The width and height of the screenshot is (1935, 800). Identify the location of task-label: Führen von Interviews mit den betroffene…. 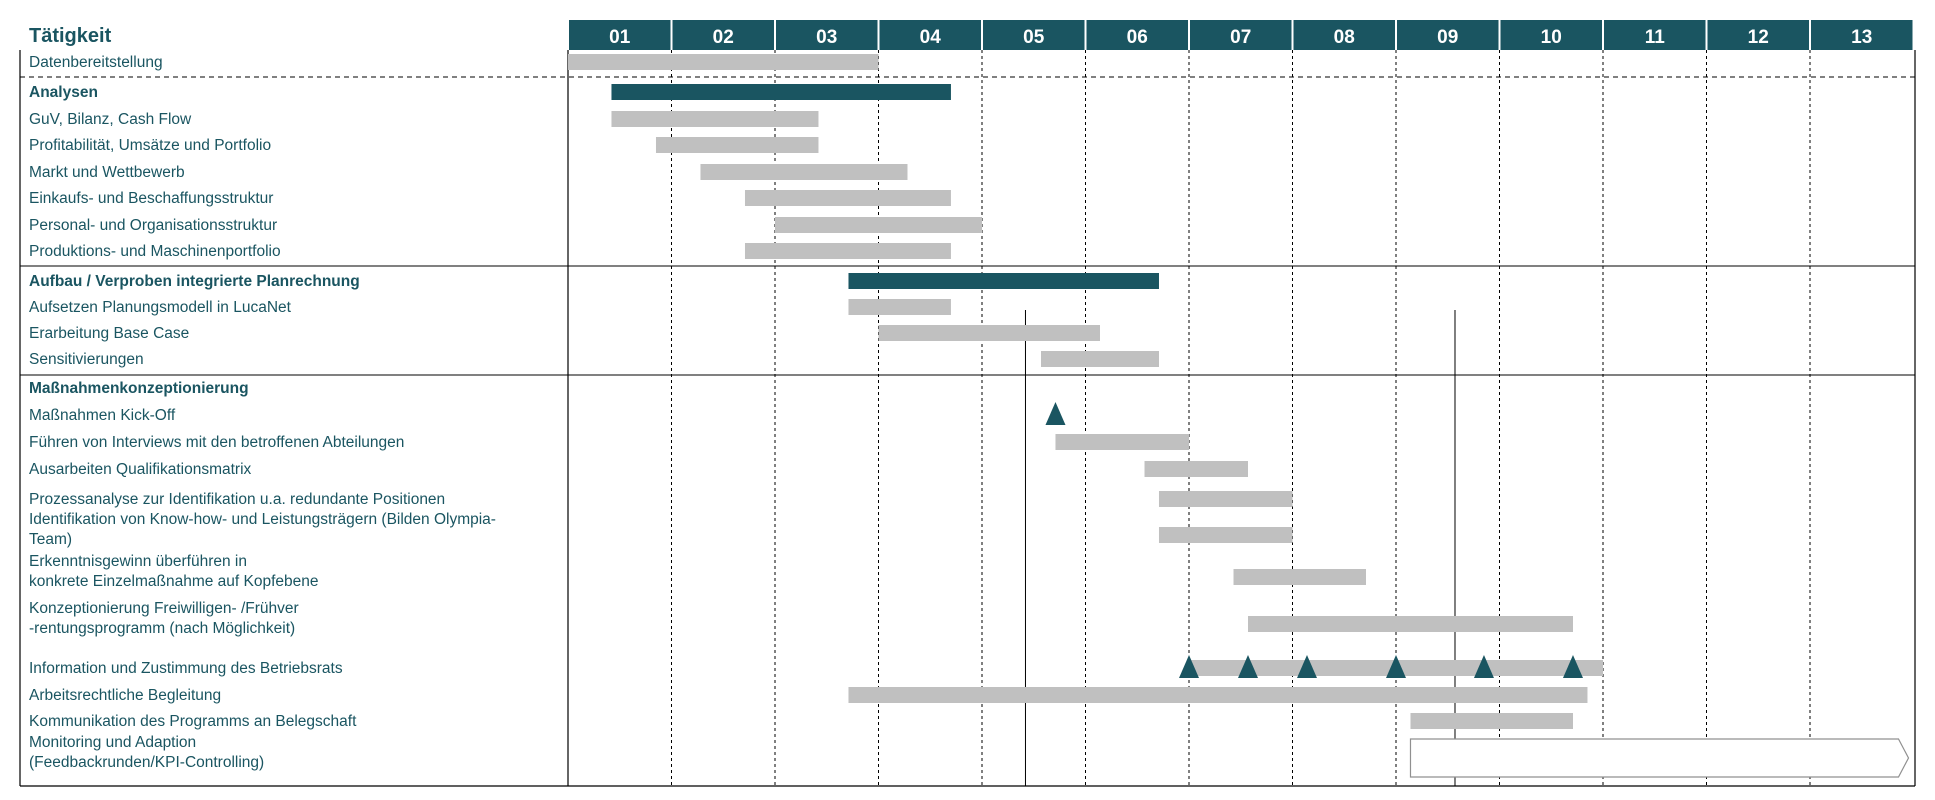
(216, 442).